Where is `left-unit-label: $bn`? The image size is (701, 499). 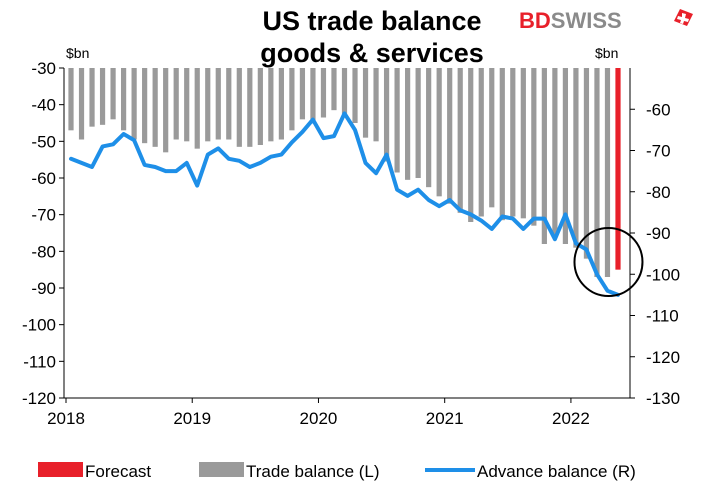 left-unit-label: $bn is located at coordinates (77, 53).